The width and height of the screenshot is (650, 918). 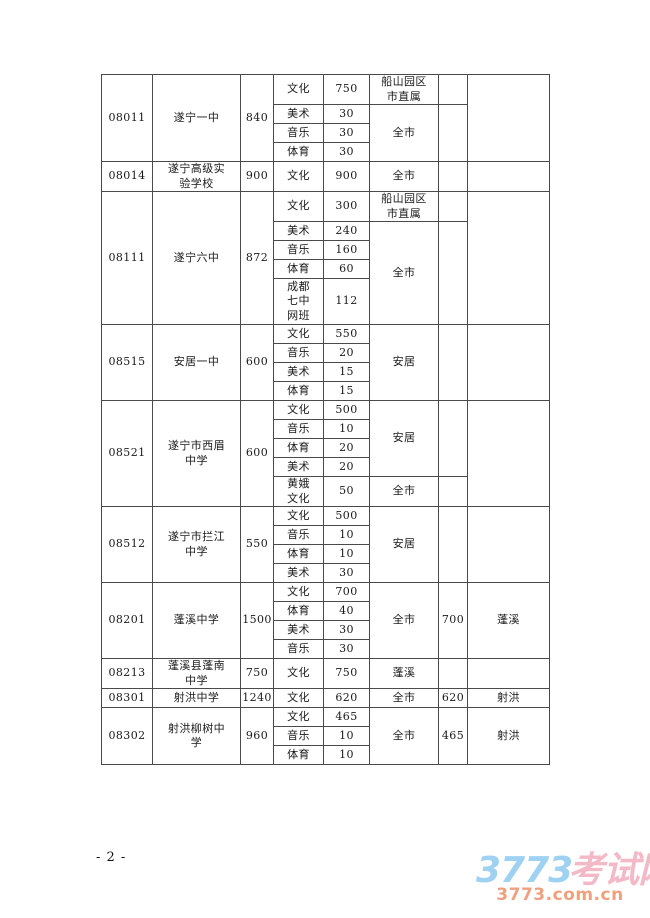 What do you see at coordinates (346, 269) in the screenshot?
I see `cell-program-count: 60` at bounding box center [346, 269].